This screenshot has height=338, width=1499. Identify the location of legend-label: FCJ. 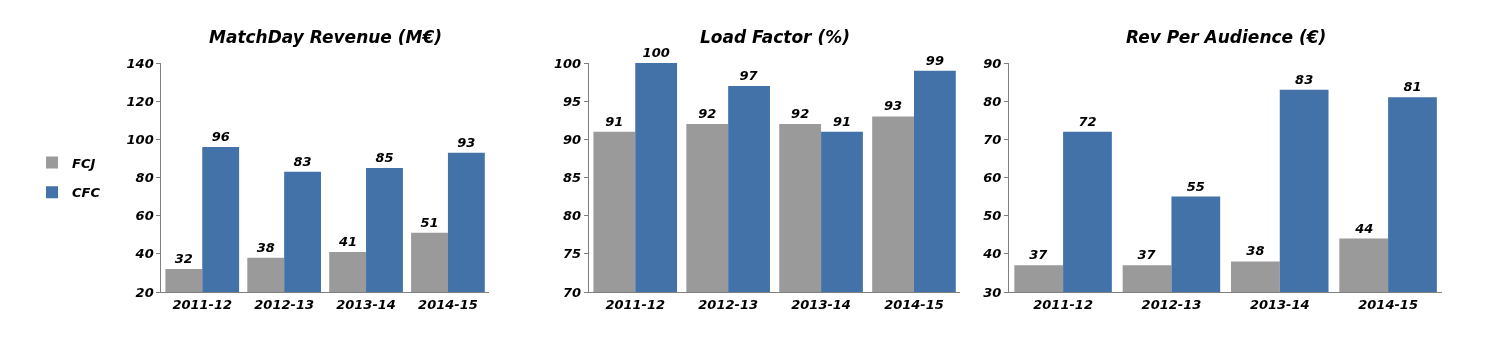
(84, 163).